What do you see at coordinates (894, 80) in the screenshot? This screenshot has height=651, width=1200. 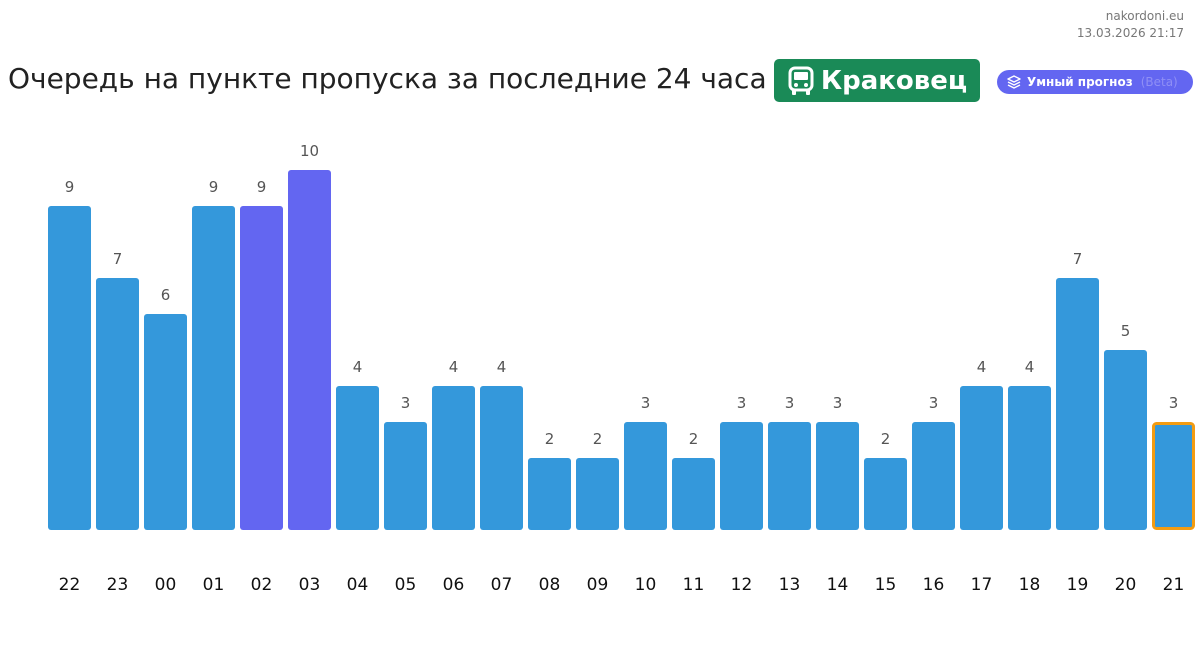 I see `checkpoint-name: Краковец` at bounding box center [894, 80].